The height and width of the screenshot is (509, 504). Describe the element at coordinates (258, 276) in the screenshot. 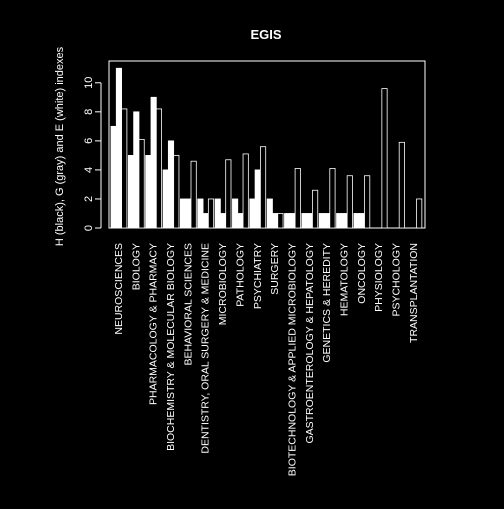

I see `x-tick-label: PSYCHIATRY` at that location.